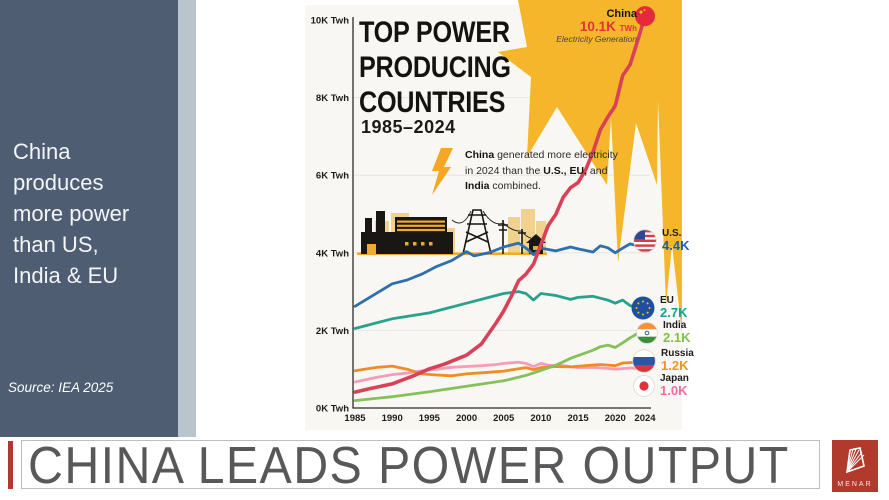 The width and height of the screenshot is (889, 500). Describe the element at coordinates (661, 240) in the screenshot. I see `legend-us: U.S. 4.4K` at that location.